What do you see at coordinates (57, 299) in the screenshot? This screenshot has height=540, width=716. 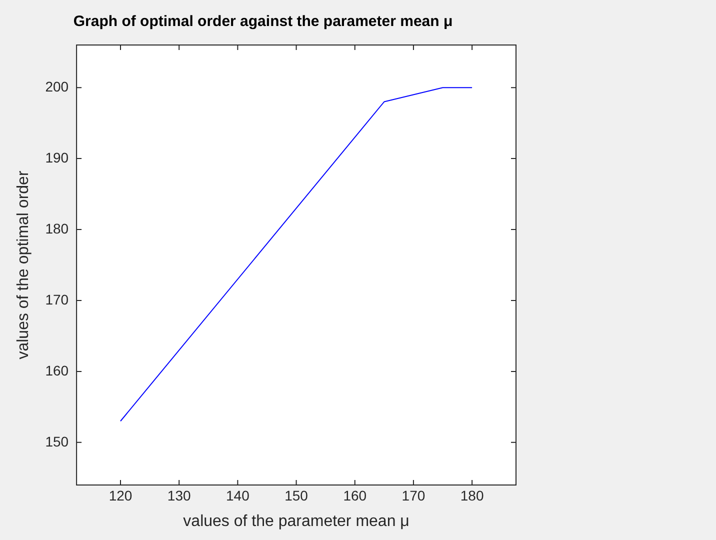 I see `y-tick-label: 170` at bounding box center [57, 299].